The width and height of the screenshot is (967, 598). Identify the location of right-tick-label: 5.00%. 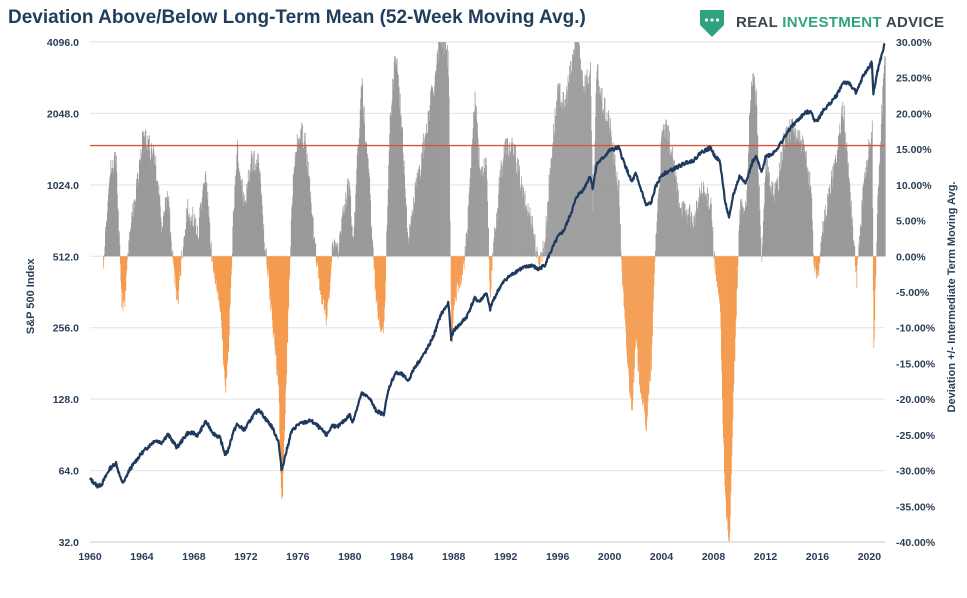
(911, 222).